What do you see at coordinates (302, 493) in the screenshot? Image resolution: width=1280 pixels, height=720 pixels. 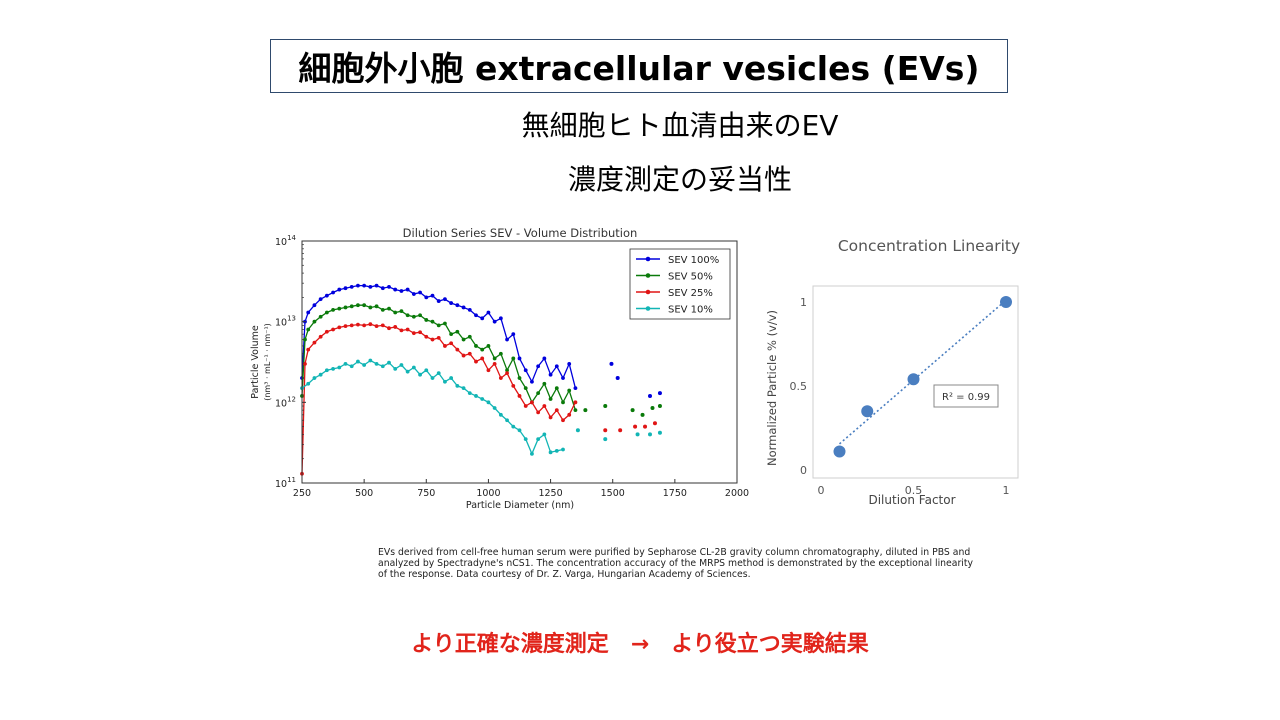 I see `x-tick-label: 250` at bounding box center [302, 493].